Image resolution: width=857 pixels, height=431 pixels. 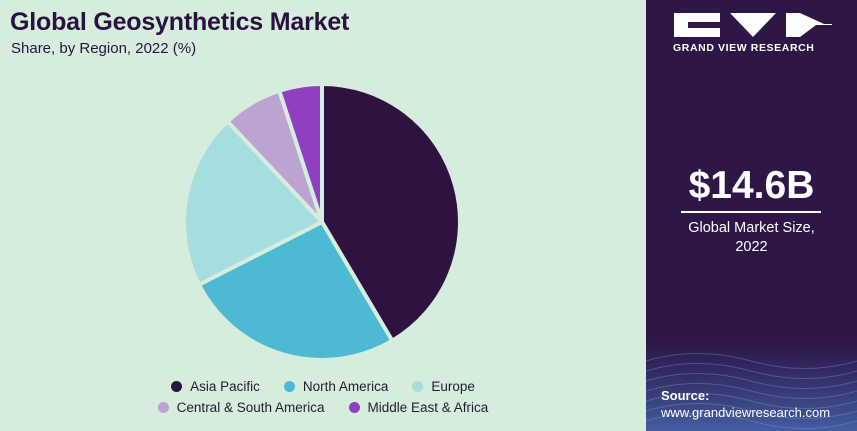 What do you see at coordinates (428, 407) in the screenshot?
I see `legend-label-middle-east-africa: Middle East & Africa` at bounding box center [428, 407].